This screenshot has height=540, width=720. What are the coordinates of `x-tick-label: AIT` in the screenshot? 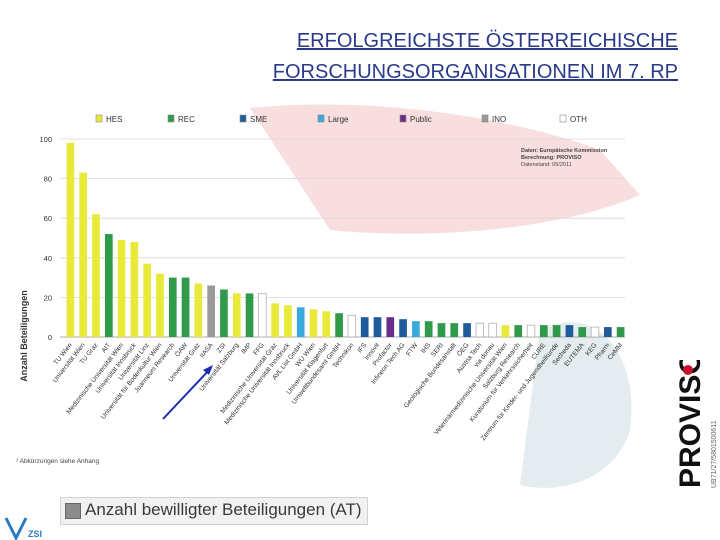 It's located at (107, 348).